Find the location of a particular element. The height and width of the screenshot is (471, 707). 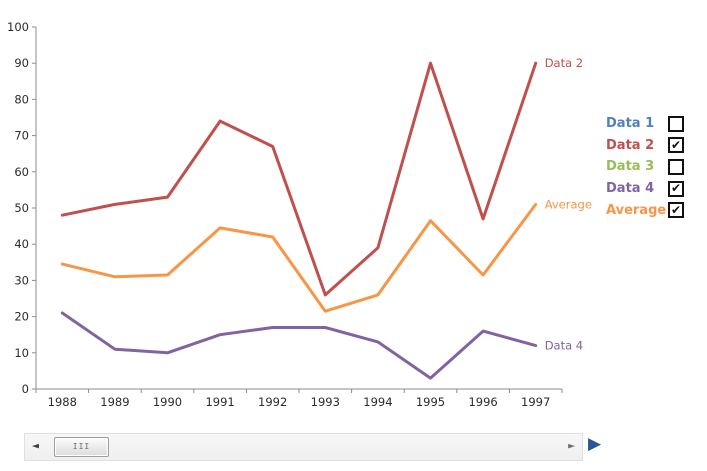

scroll-left-arrow-icon: ◄ is located at coordinates (35, 446).